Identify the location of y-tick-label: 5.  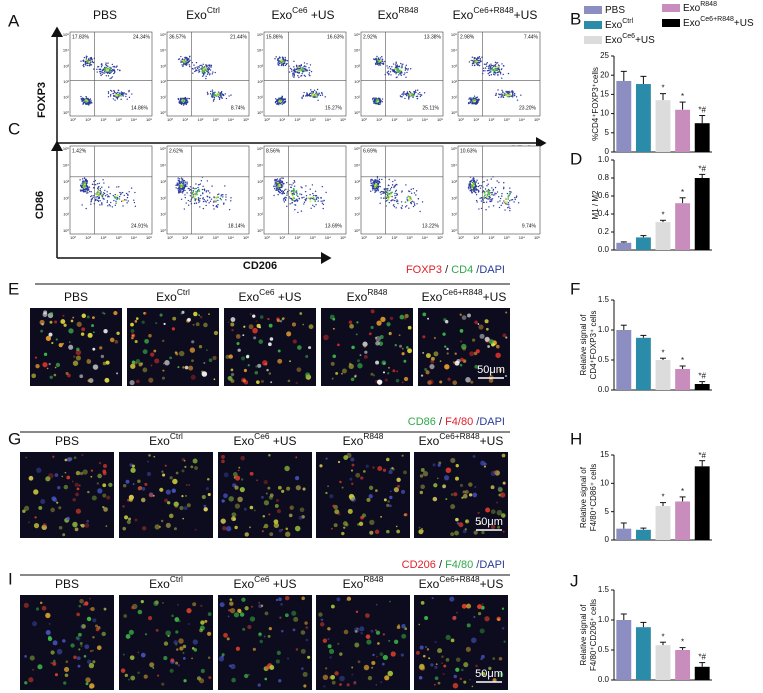
(607, 132).